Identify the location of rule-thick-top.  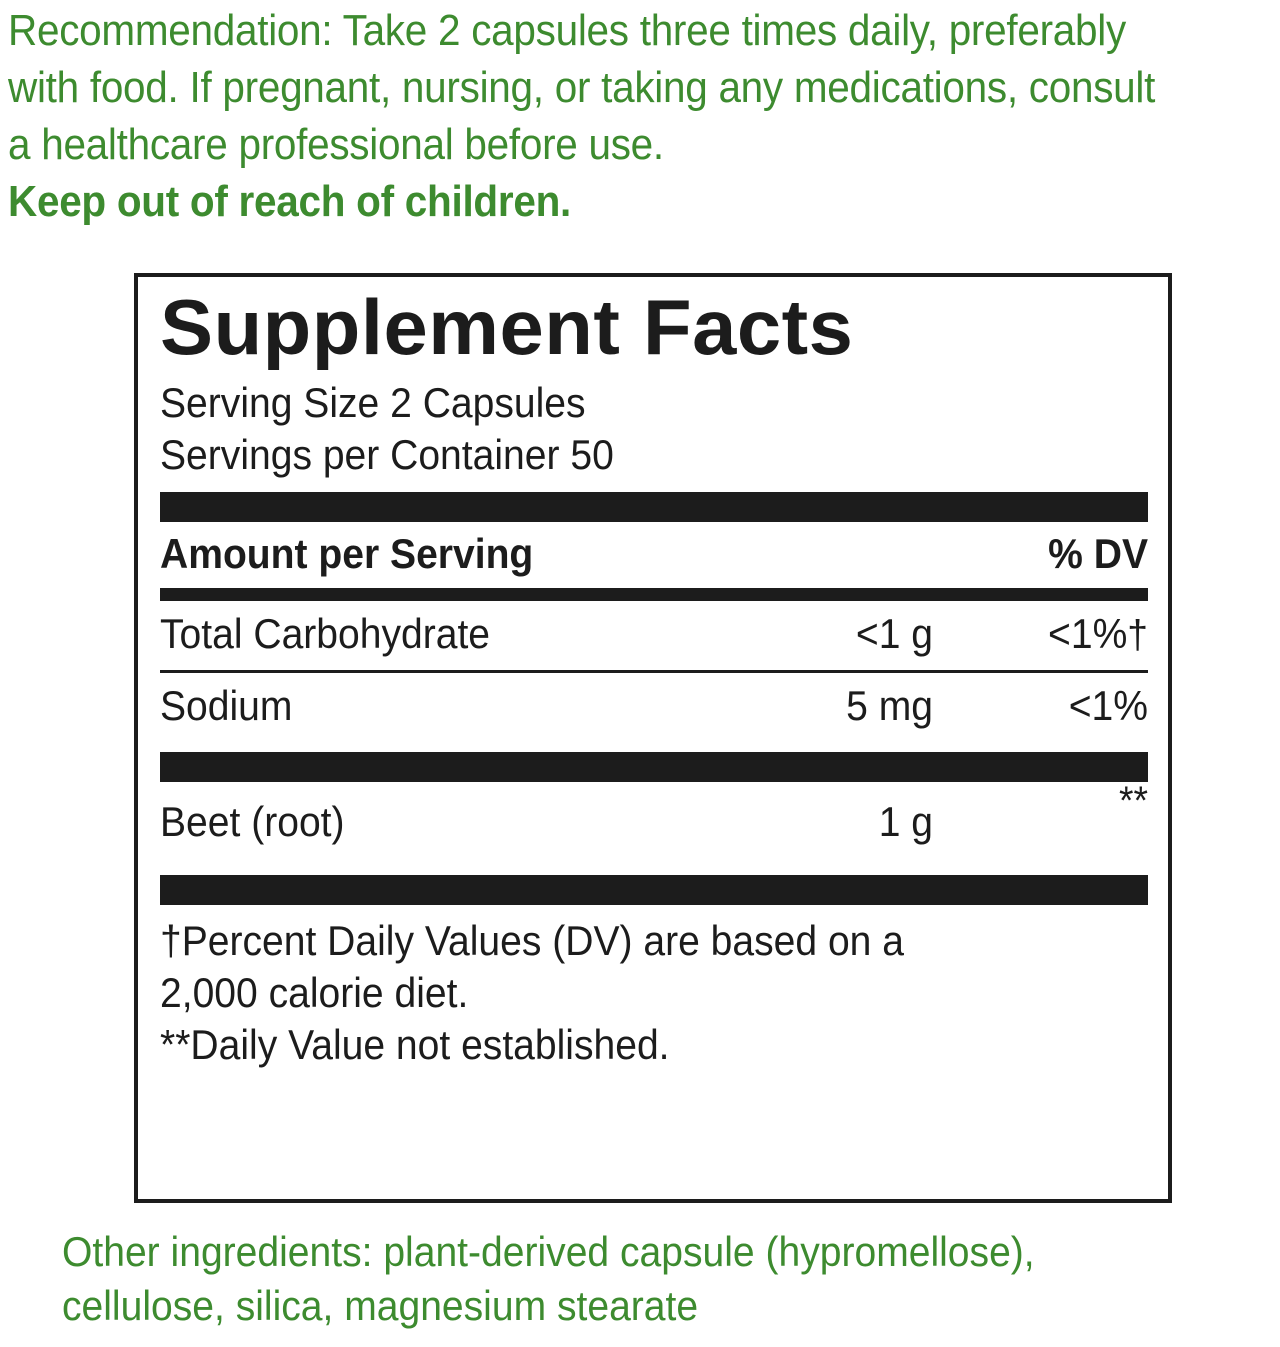
(654, 507).